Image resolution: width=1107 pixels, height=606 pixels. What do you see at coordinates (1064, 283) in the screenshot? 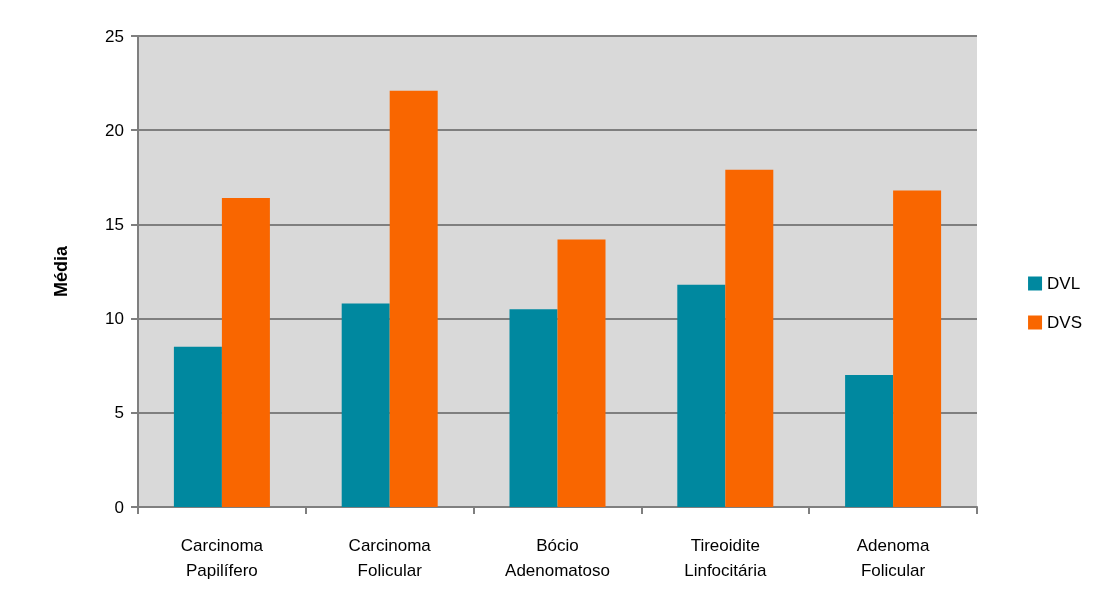
I see `legend-label: DVL` at bounding box center [1064, 283].